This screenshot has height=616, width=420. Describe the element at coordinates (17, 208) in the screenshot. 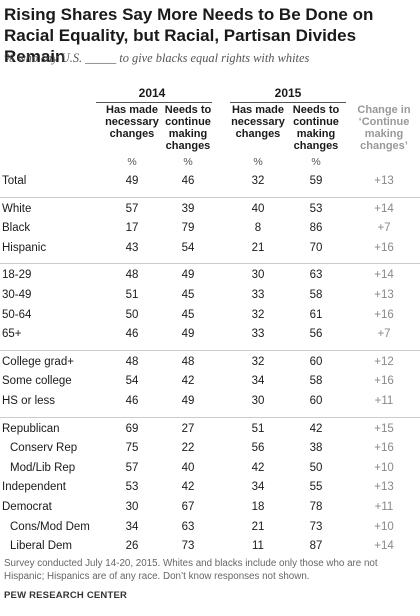

I see `row-label: White` at that location.